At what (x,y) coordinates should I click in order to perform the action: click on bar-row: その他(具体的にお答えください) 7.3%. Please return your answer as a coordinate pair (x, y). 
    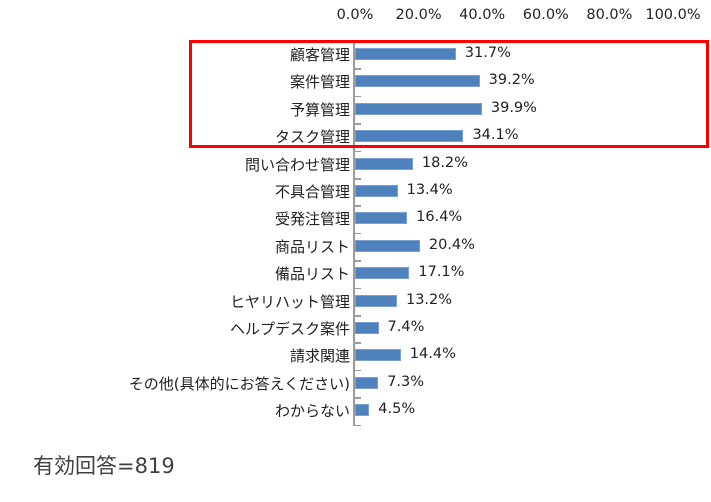
    Looking at the image, I should click on (355, 384).